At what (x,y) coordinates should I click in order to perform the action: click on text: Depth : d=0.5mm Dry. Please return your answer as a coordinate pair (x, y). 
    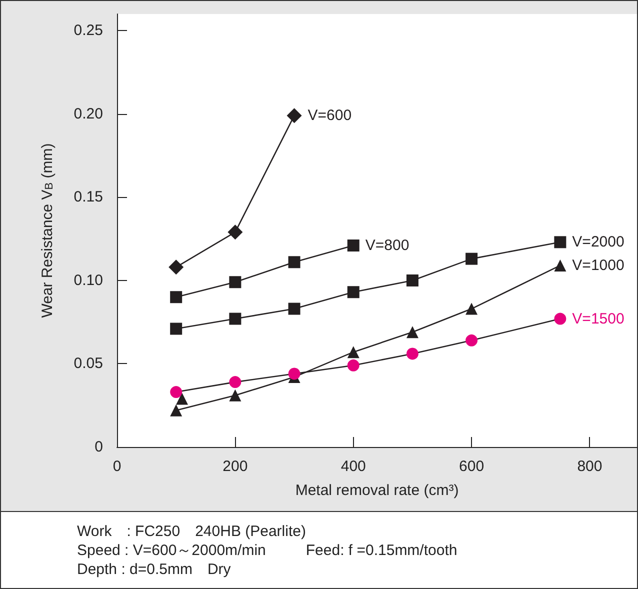
    Looking at the image, I should click on (154, 569).